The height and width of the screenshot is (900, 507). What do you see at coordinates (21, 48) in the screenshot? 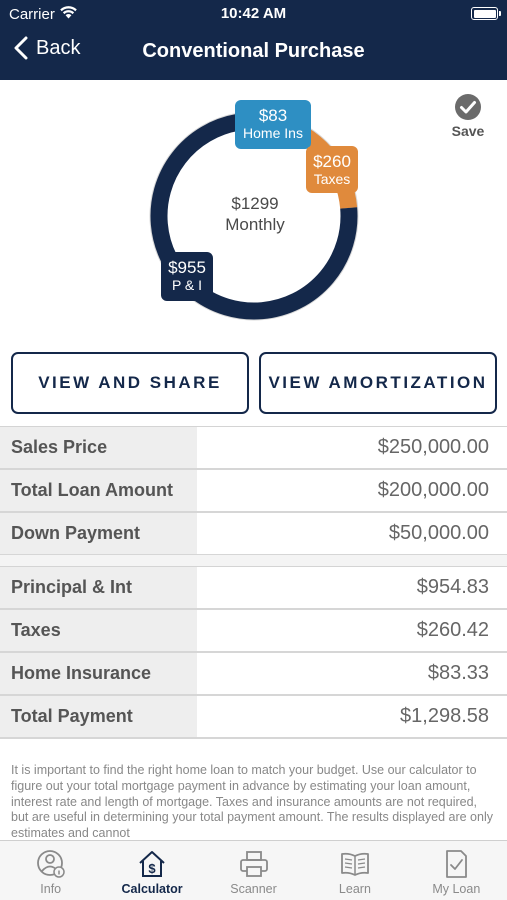
I see `chevron-left-icon` at bounding box center [21, 48].